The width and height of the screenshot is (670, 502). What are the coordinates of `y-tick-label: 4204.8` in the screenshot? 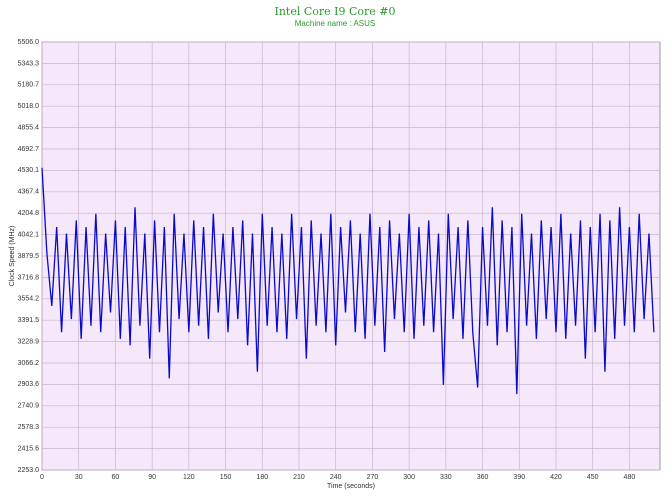 It's located at (29, 213).